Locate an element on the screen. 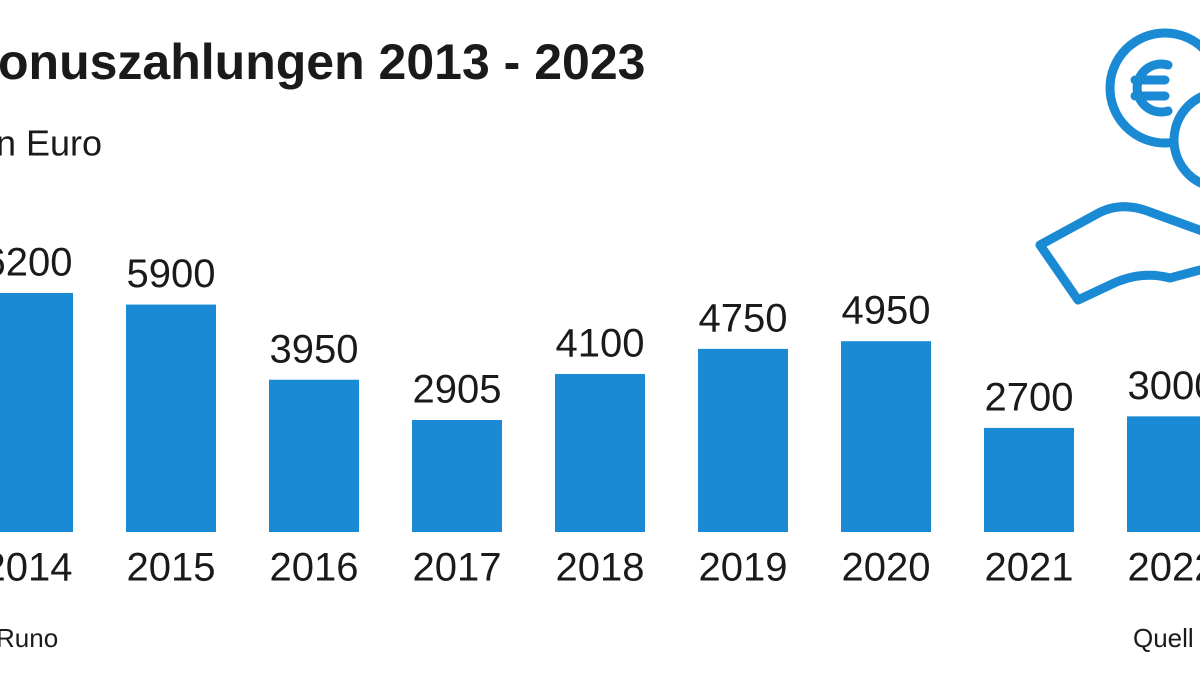  x-tick-label: 2018 is located at coordinates (600, 568).